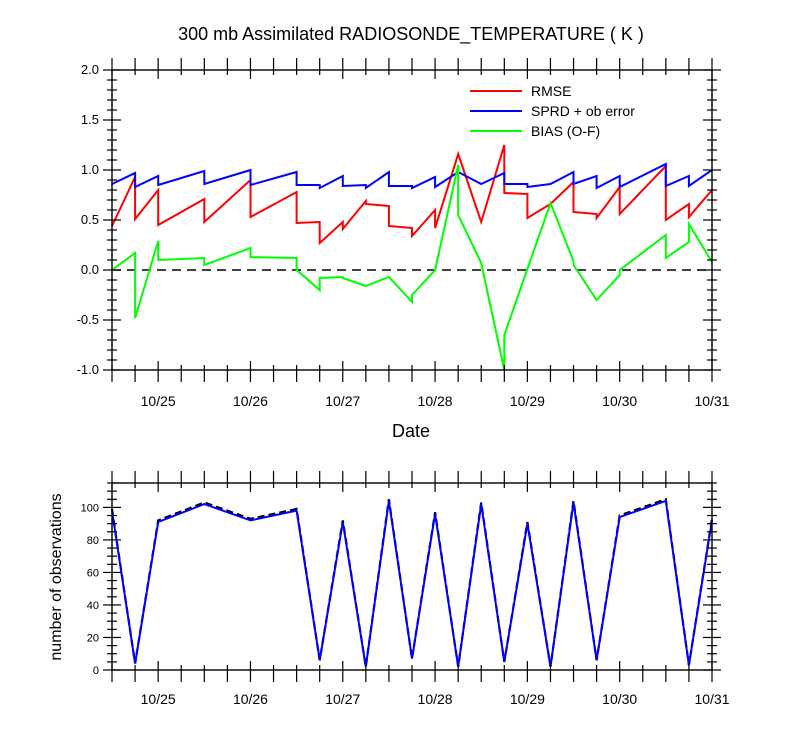 The height and width of the screenshot is (755, 800). Describe the element at coordinates (93, 638) in the screenshot. I see `y-tick-label: 20` at that location.